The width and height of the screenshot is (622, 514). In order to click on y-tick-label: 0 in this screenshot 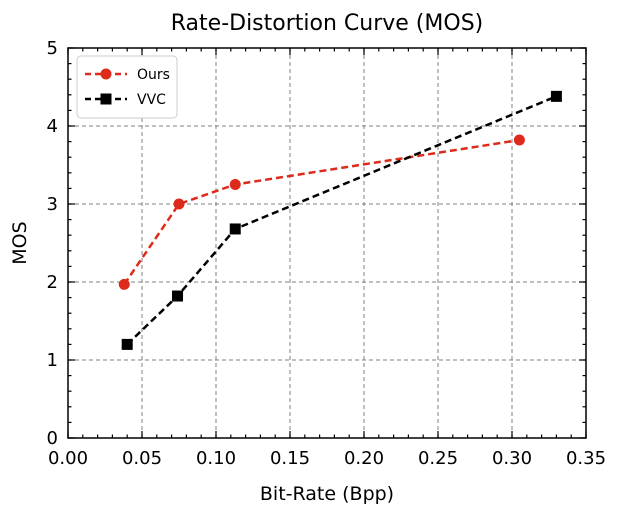, I will do `click(52, 438)`.